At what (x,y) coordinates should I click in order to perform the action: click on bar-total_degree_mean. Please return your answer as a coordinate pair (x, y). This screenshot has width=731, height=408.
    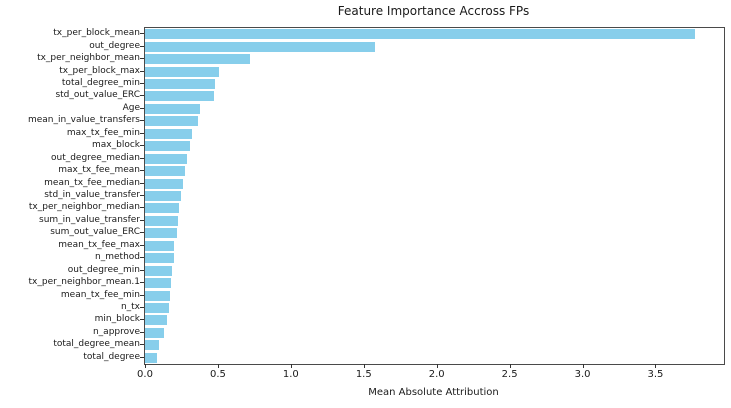
    Looking at the image, I should click on (152, 345).